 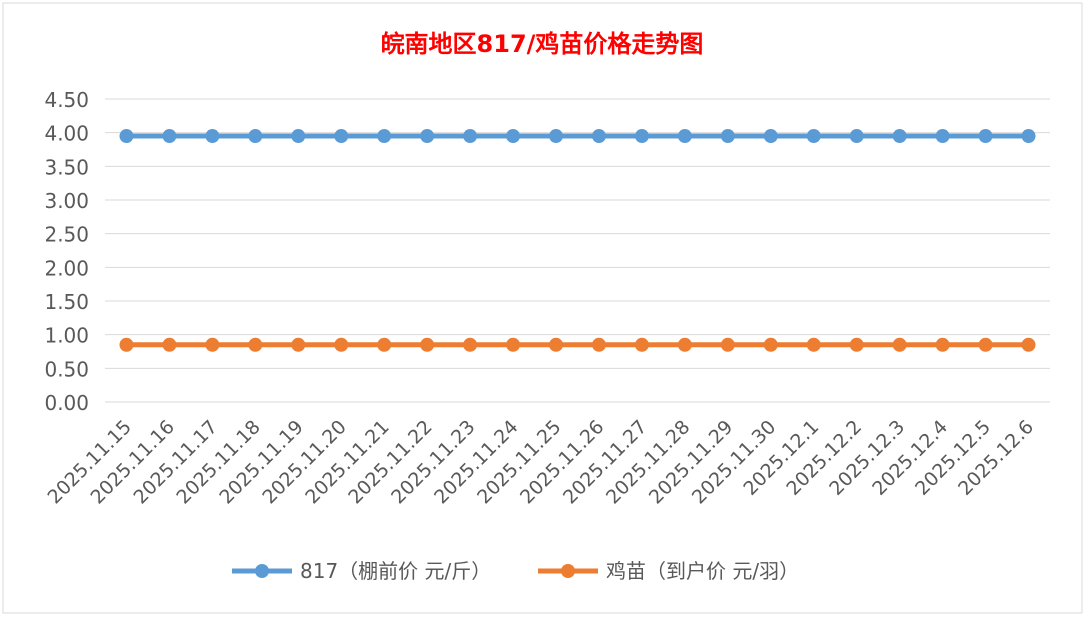 What do you see at coordinates (66, 235) in the screenshot?
I see `y-tick-label: 2.50` at bounding box center [66, 235].